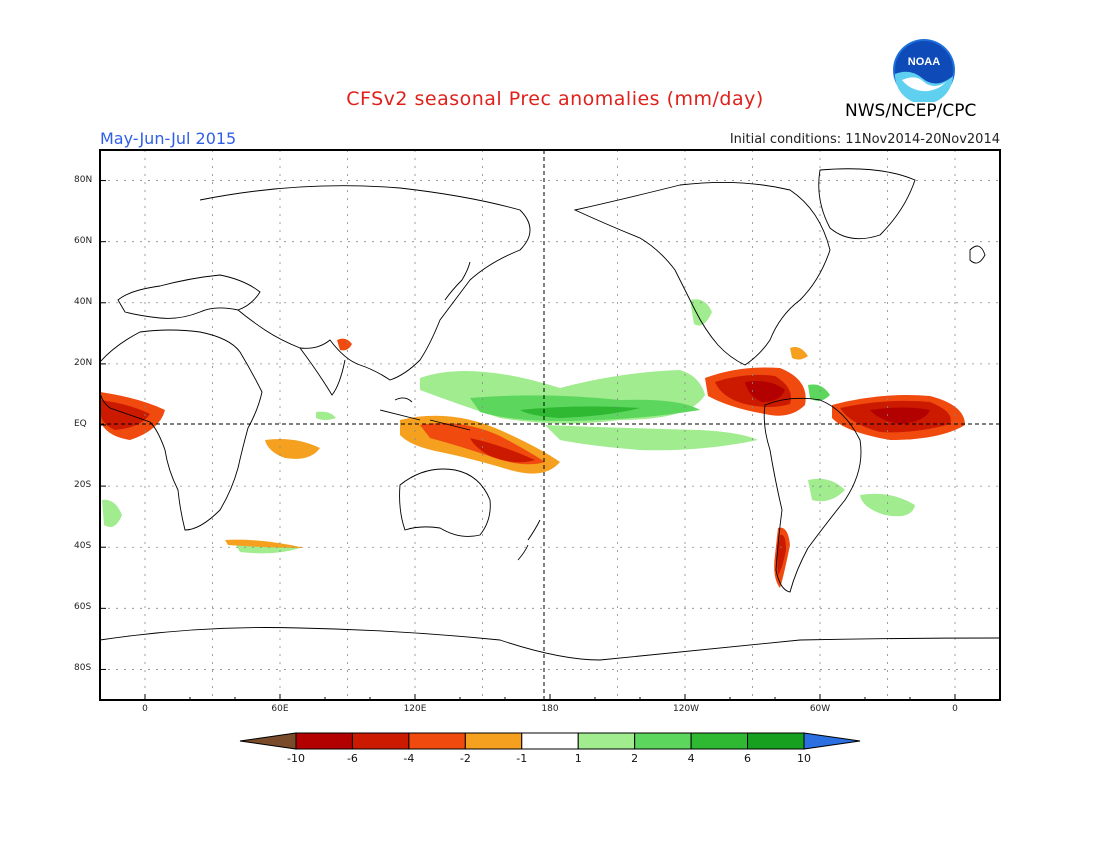 This screenshot has width=1100, height=850. Describe the element at coordinates (924, 70) in the screenshot. I see `noaa-logo-icon: NOAA` at that location.